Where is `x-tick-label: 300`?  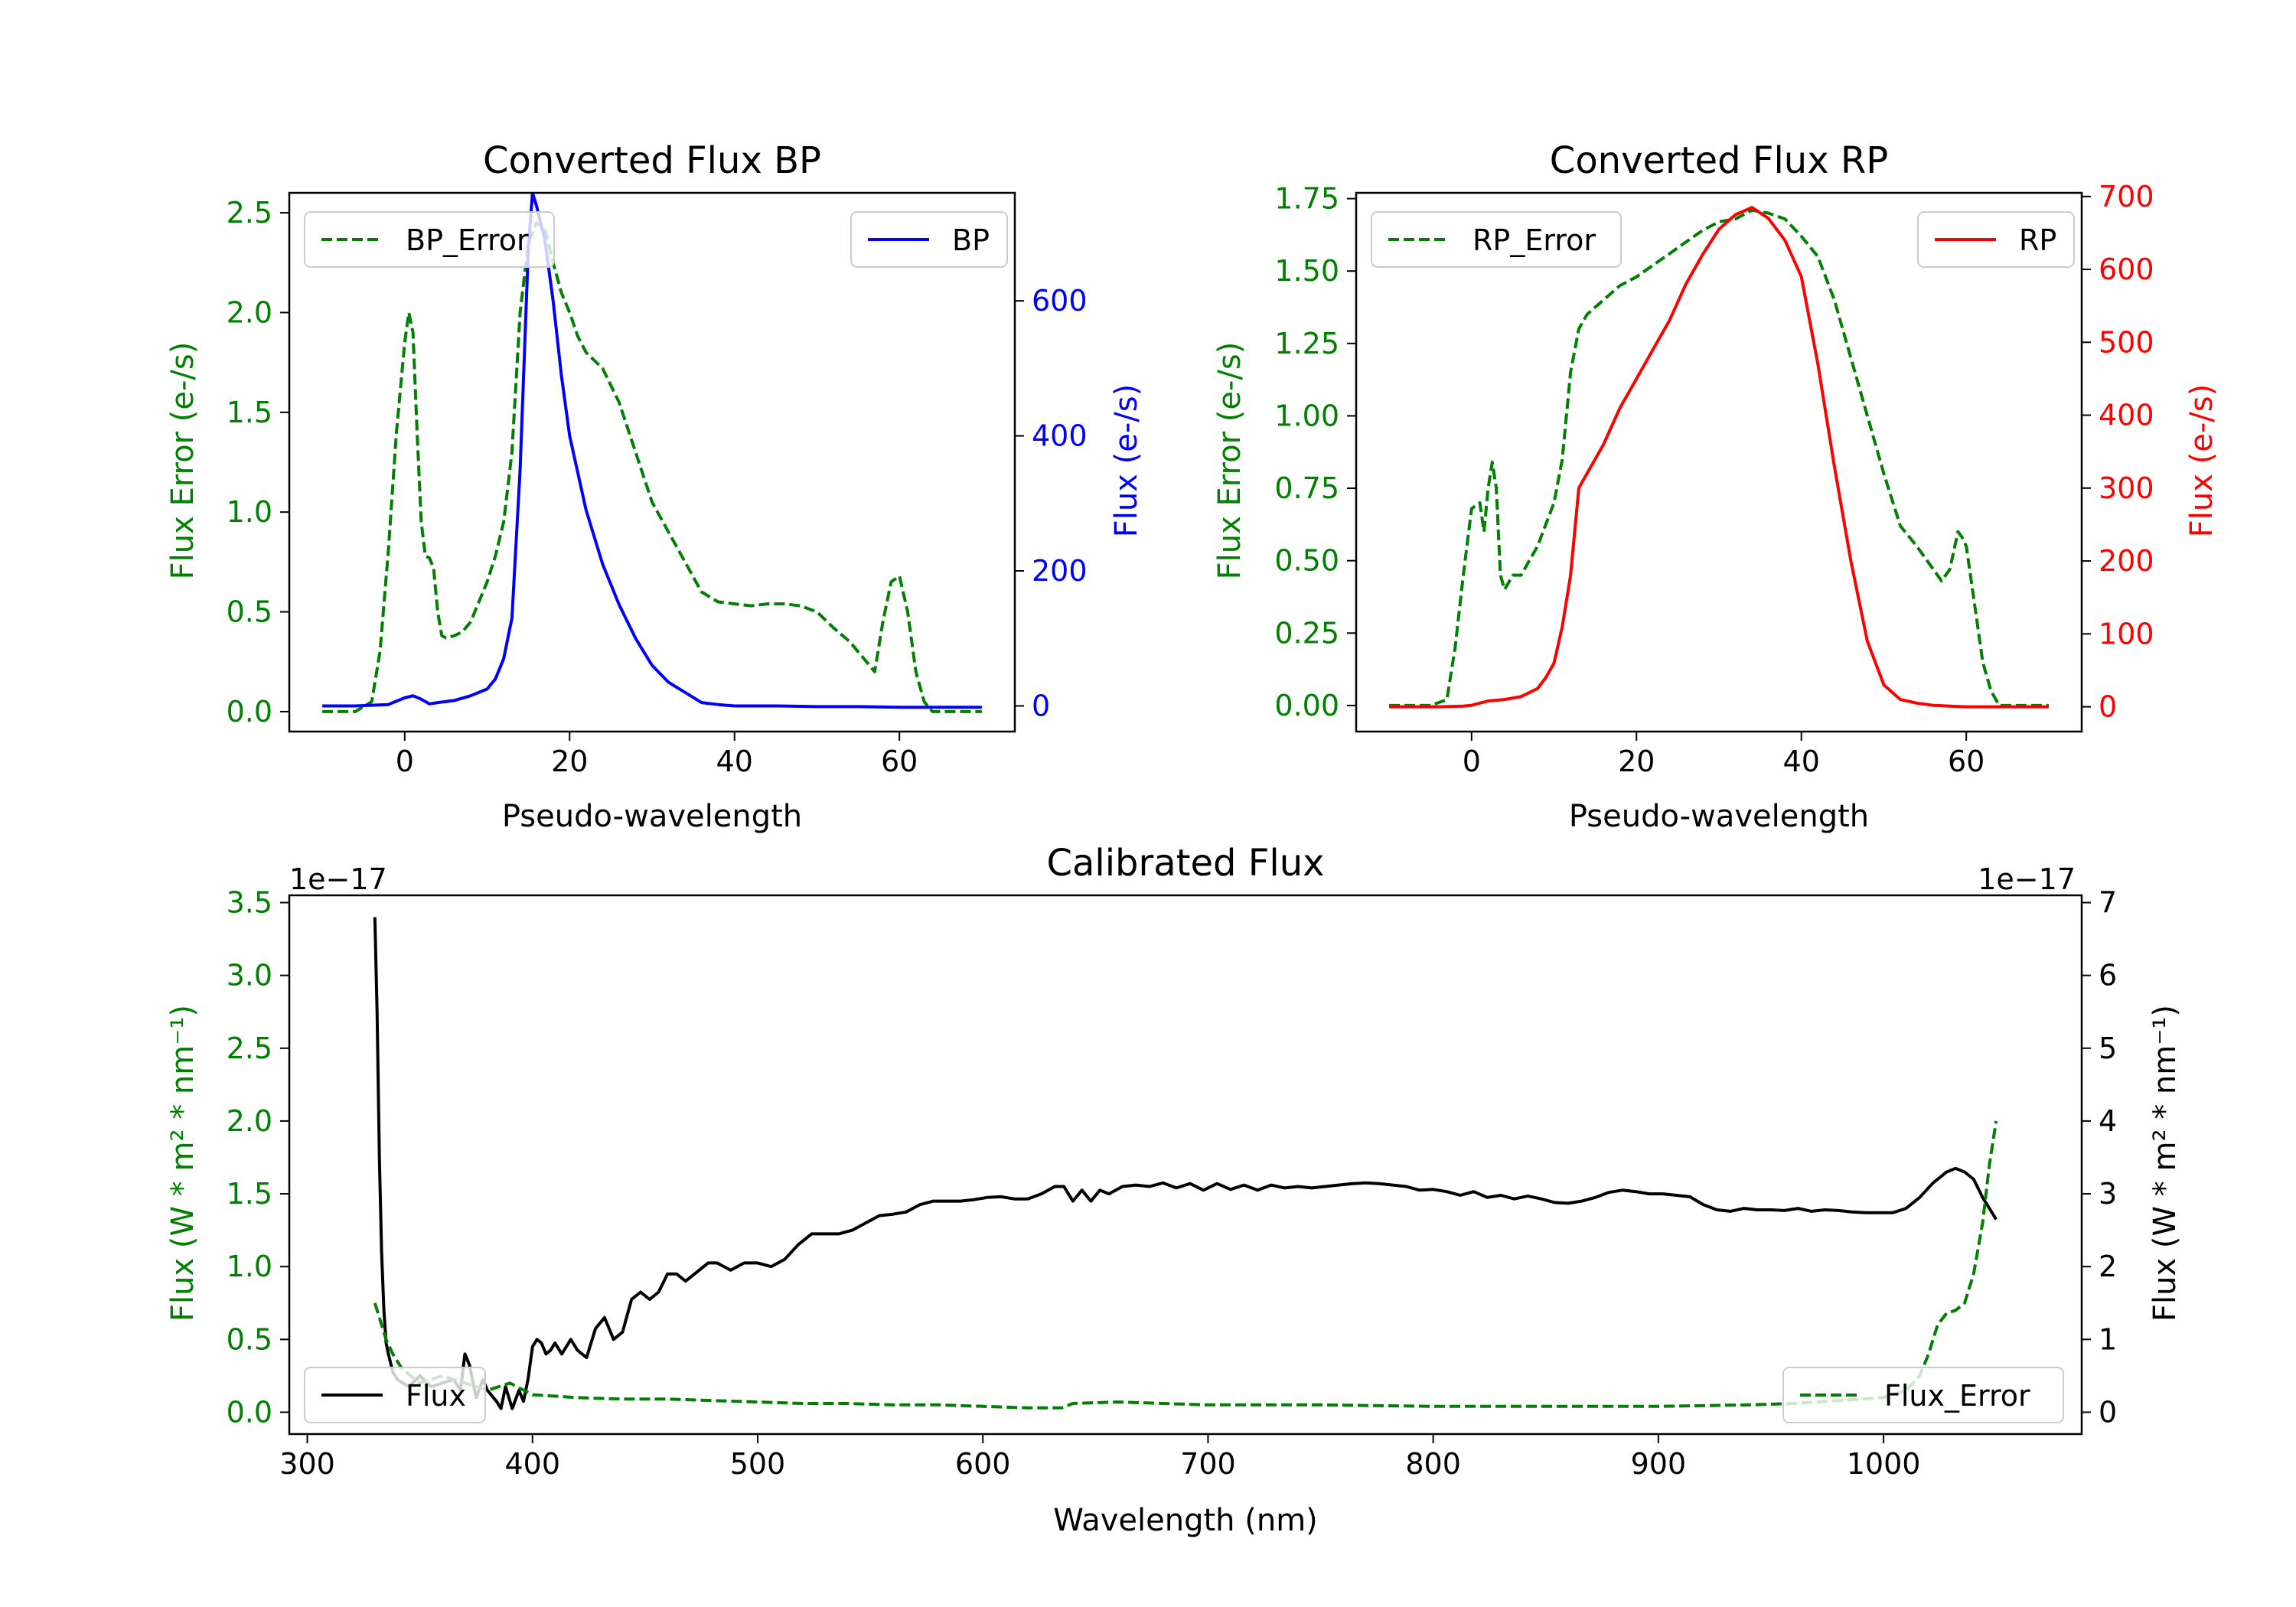
x-tick-label: 300 is located at coordinates (307, 1464).